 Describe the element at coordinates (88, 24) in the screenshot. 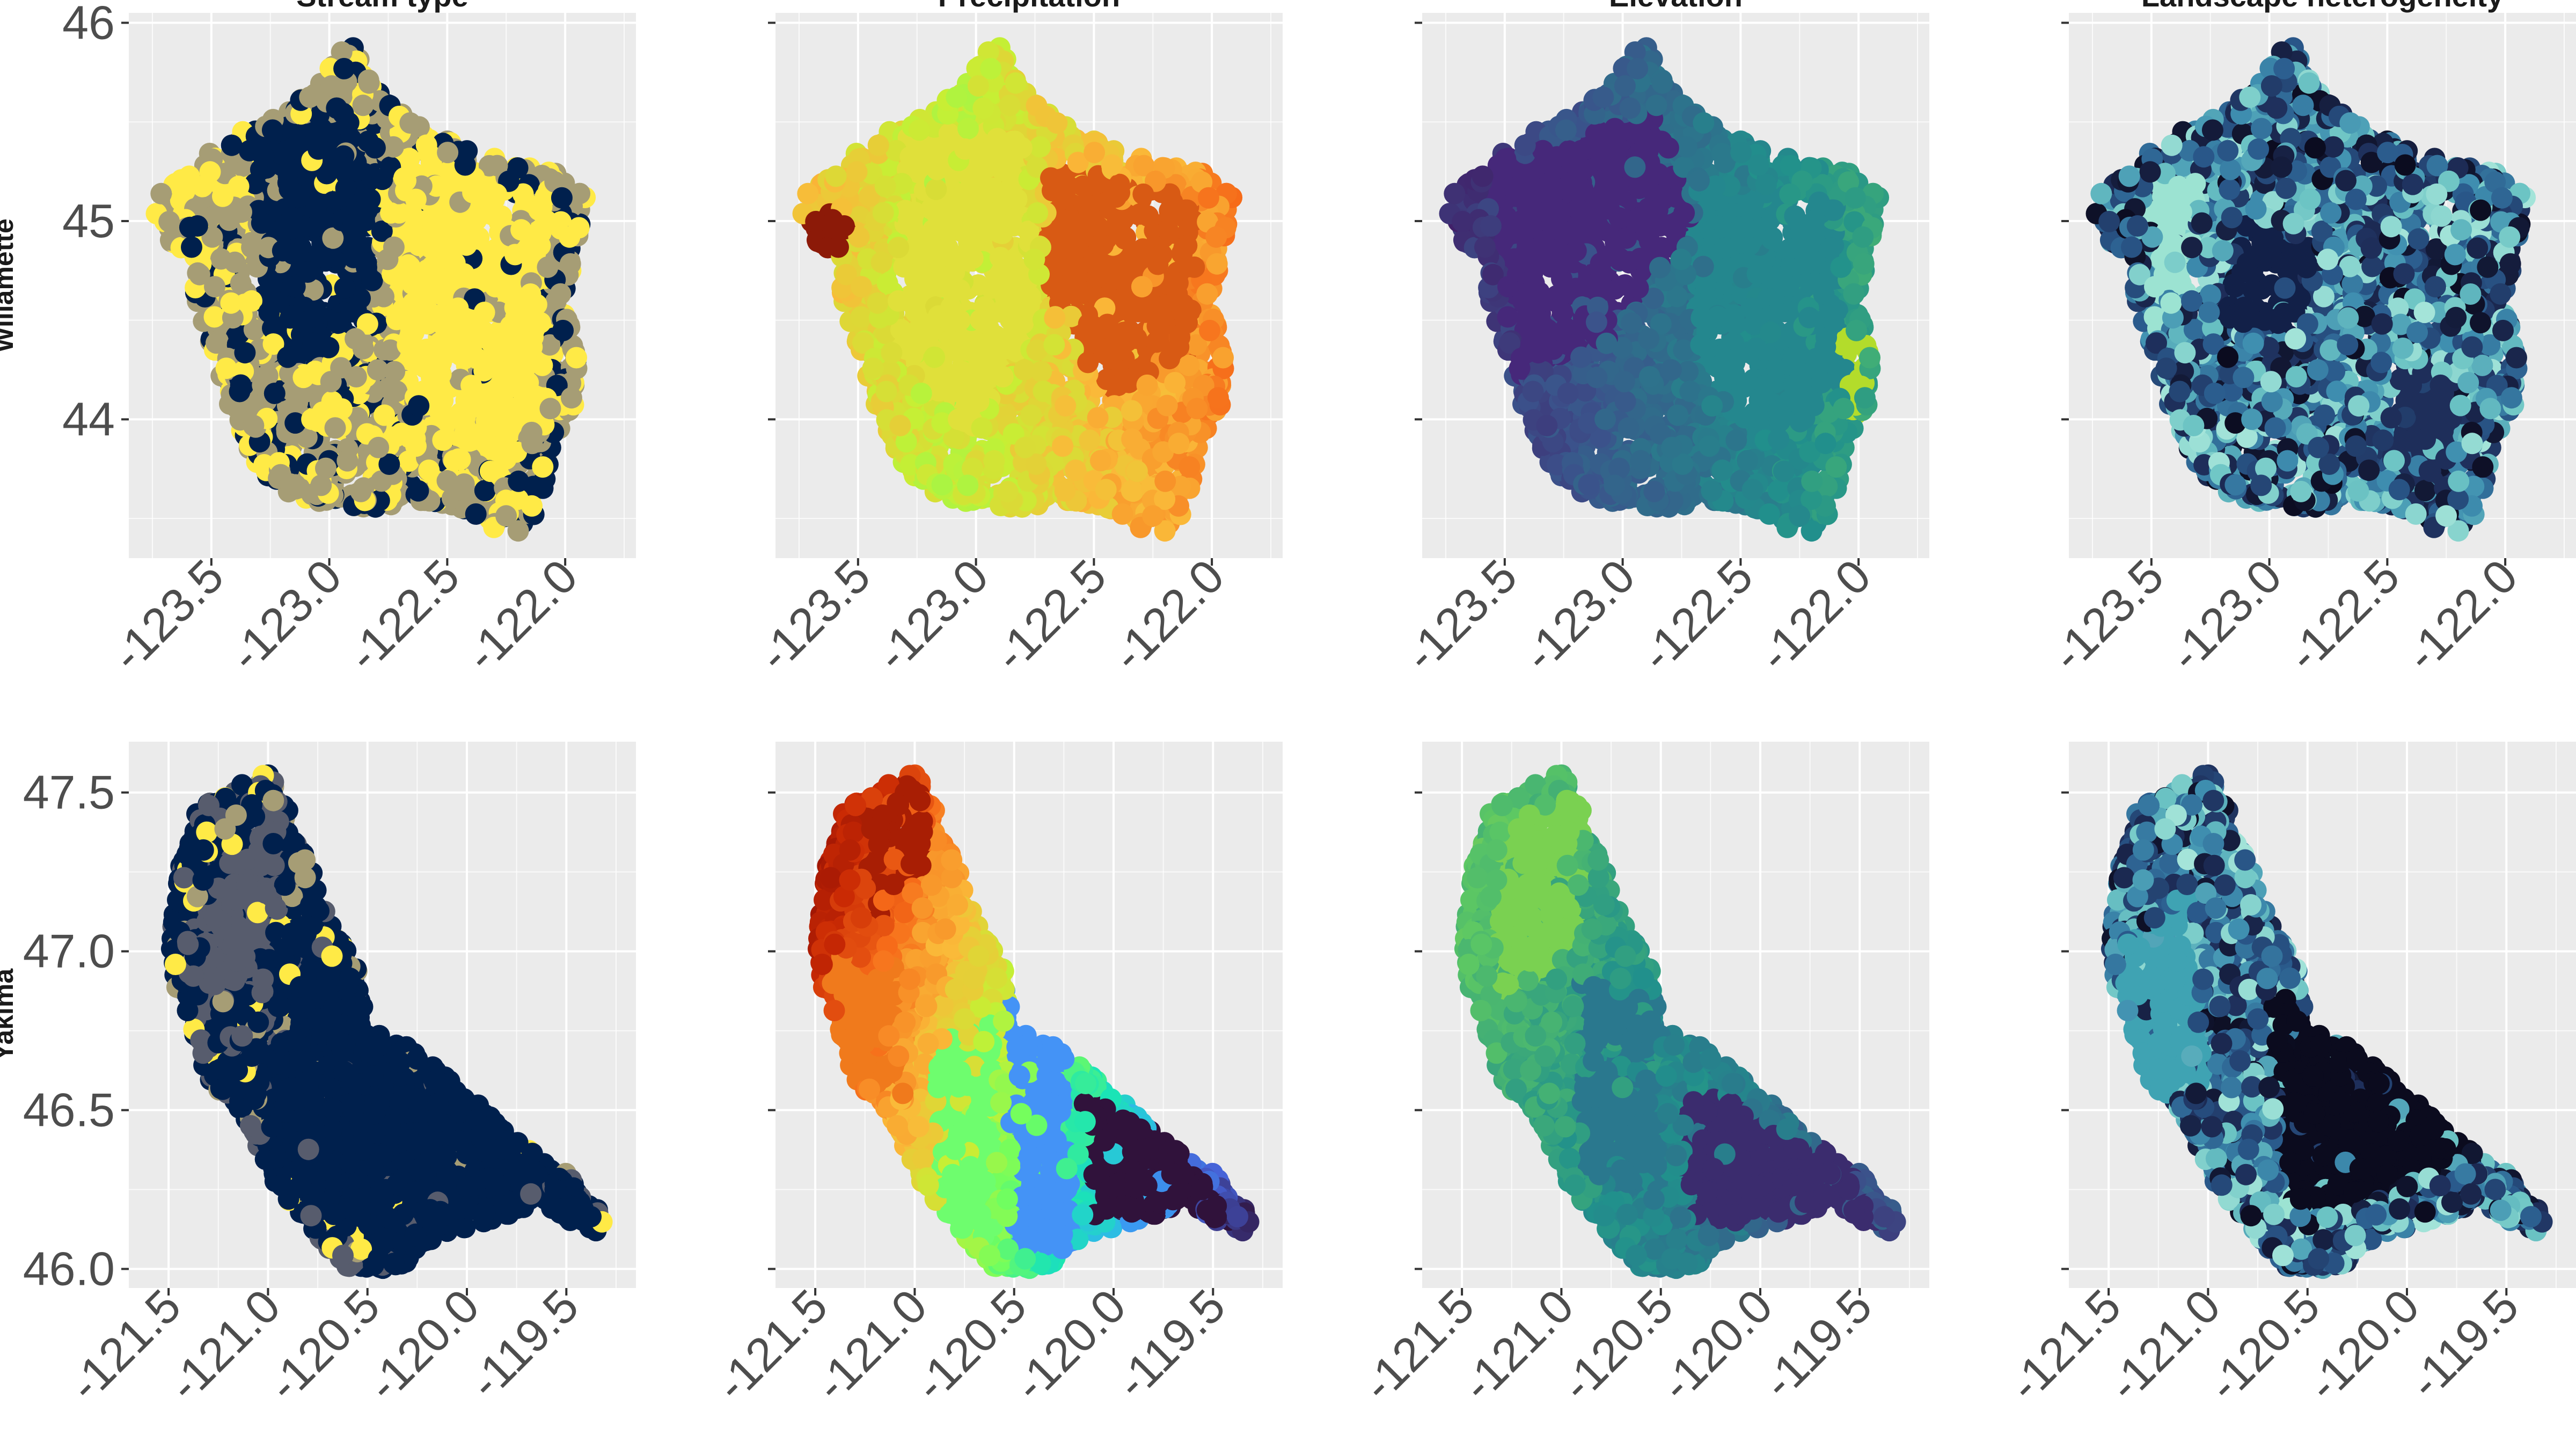

I see `y-tick-label: 46` at that location.